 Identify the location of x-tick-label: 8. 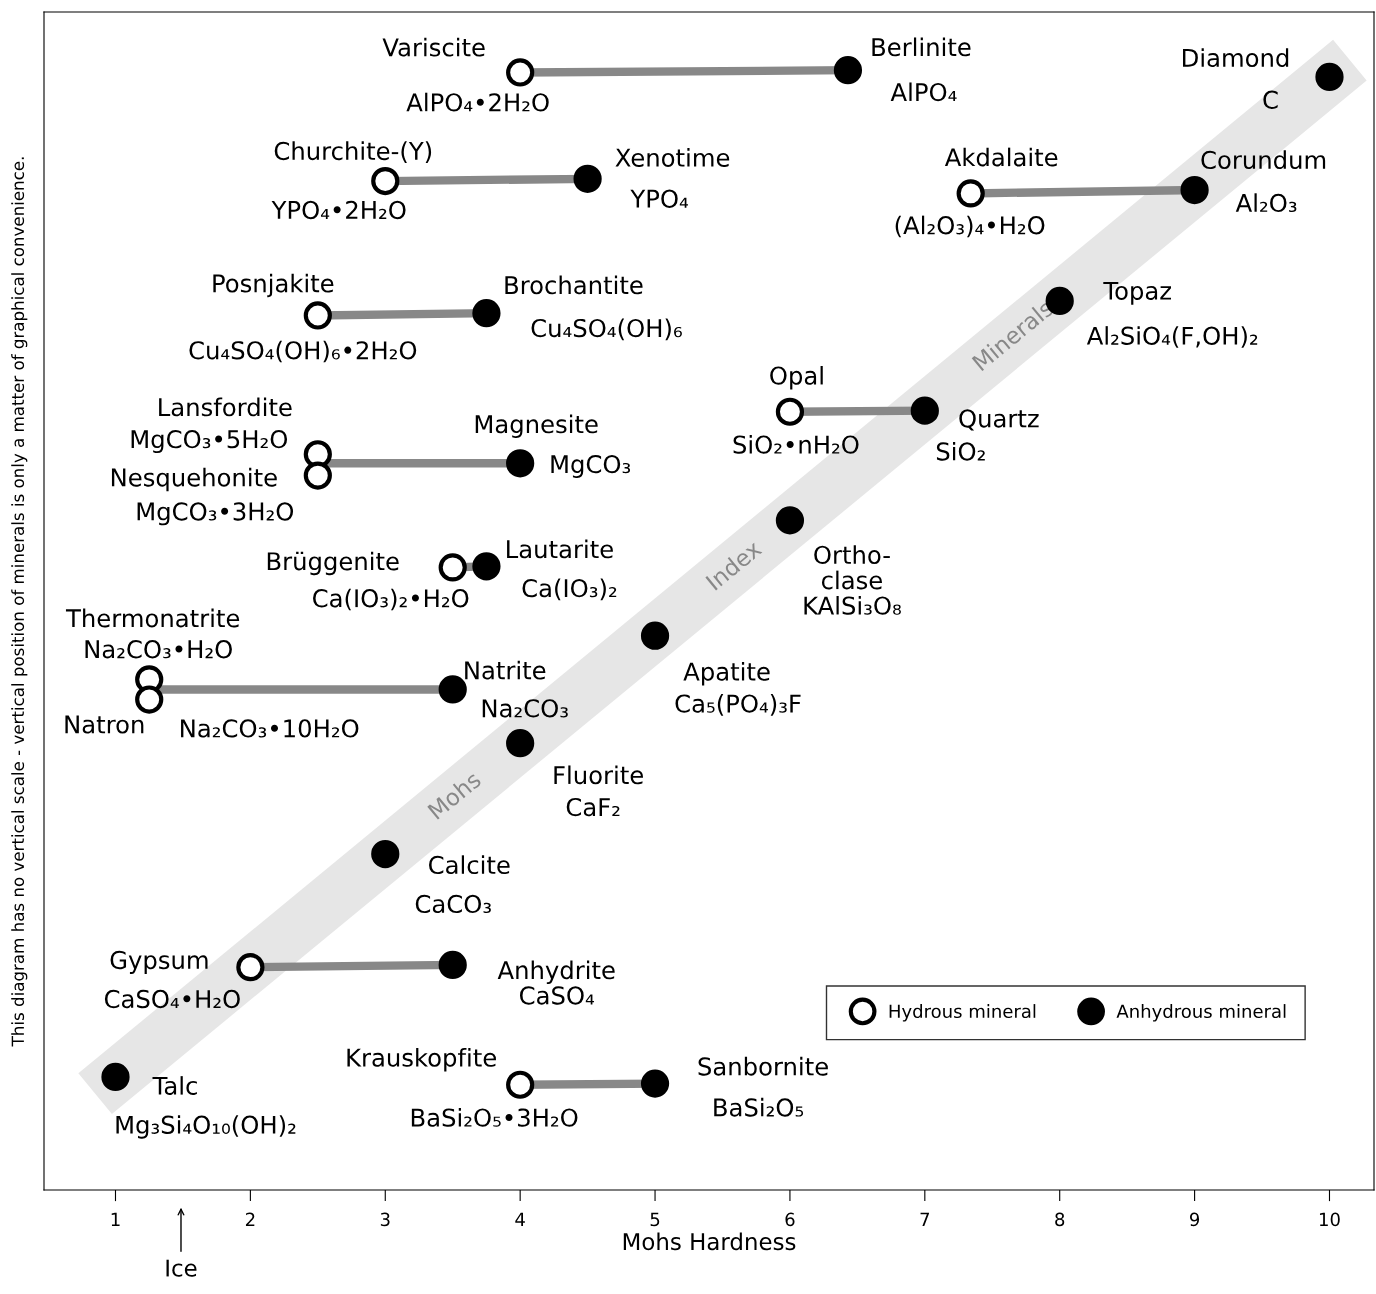
(1060, 1219).